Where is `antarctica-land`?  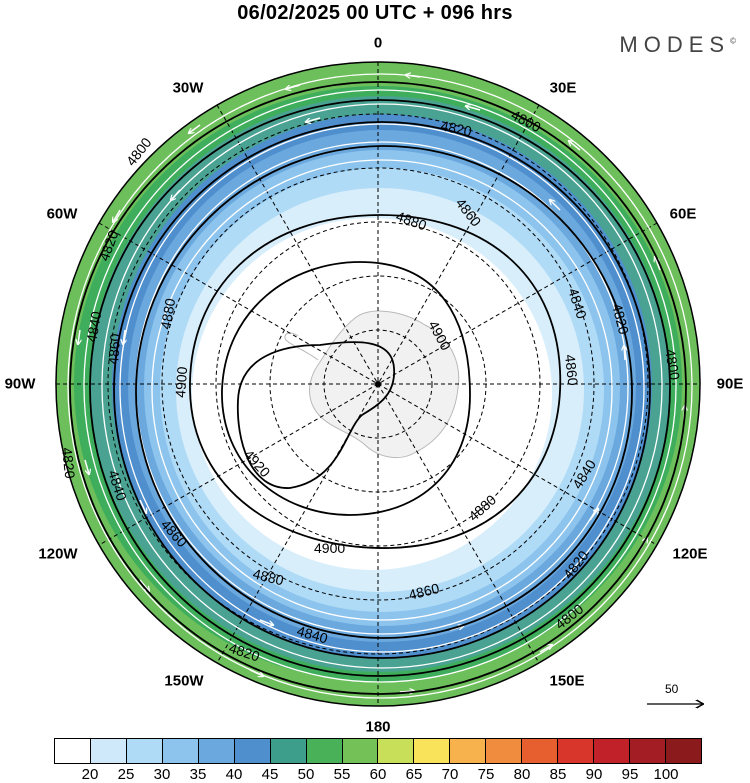
antarctica-land is located at coordinates (372, 384).